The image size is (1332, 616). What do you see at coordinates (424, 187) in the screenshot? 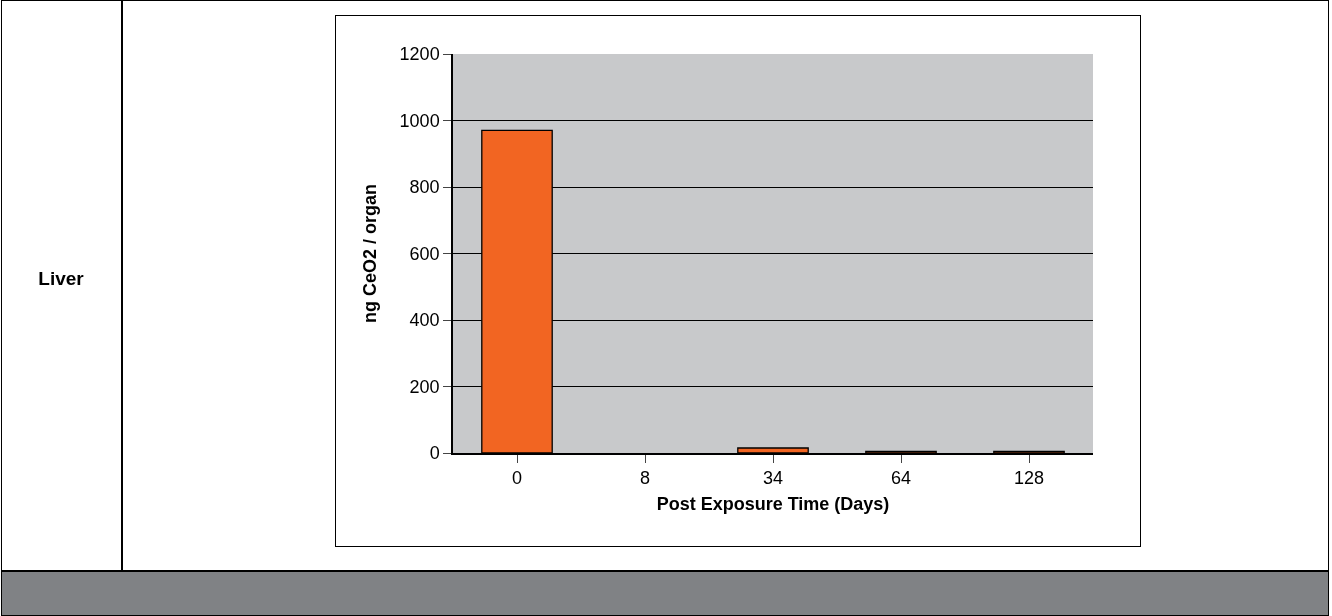
I see `y-tick-label: 800` at bounding box center [424, 187].